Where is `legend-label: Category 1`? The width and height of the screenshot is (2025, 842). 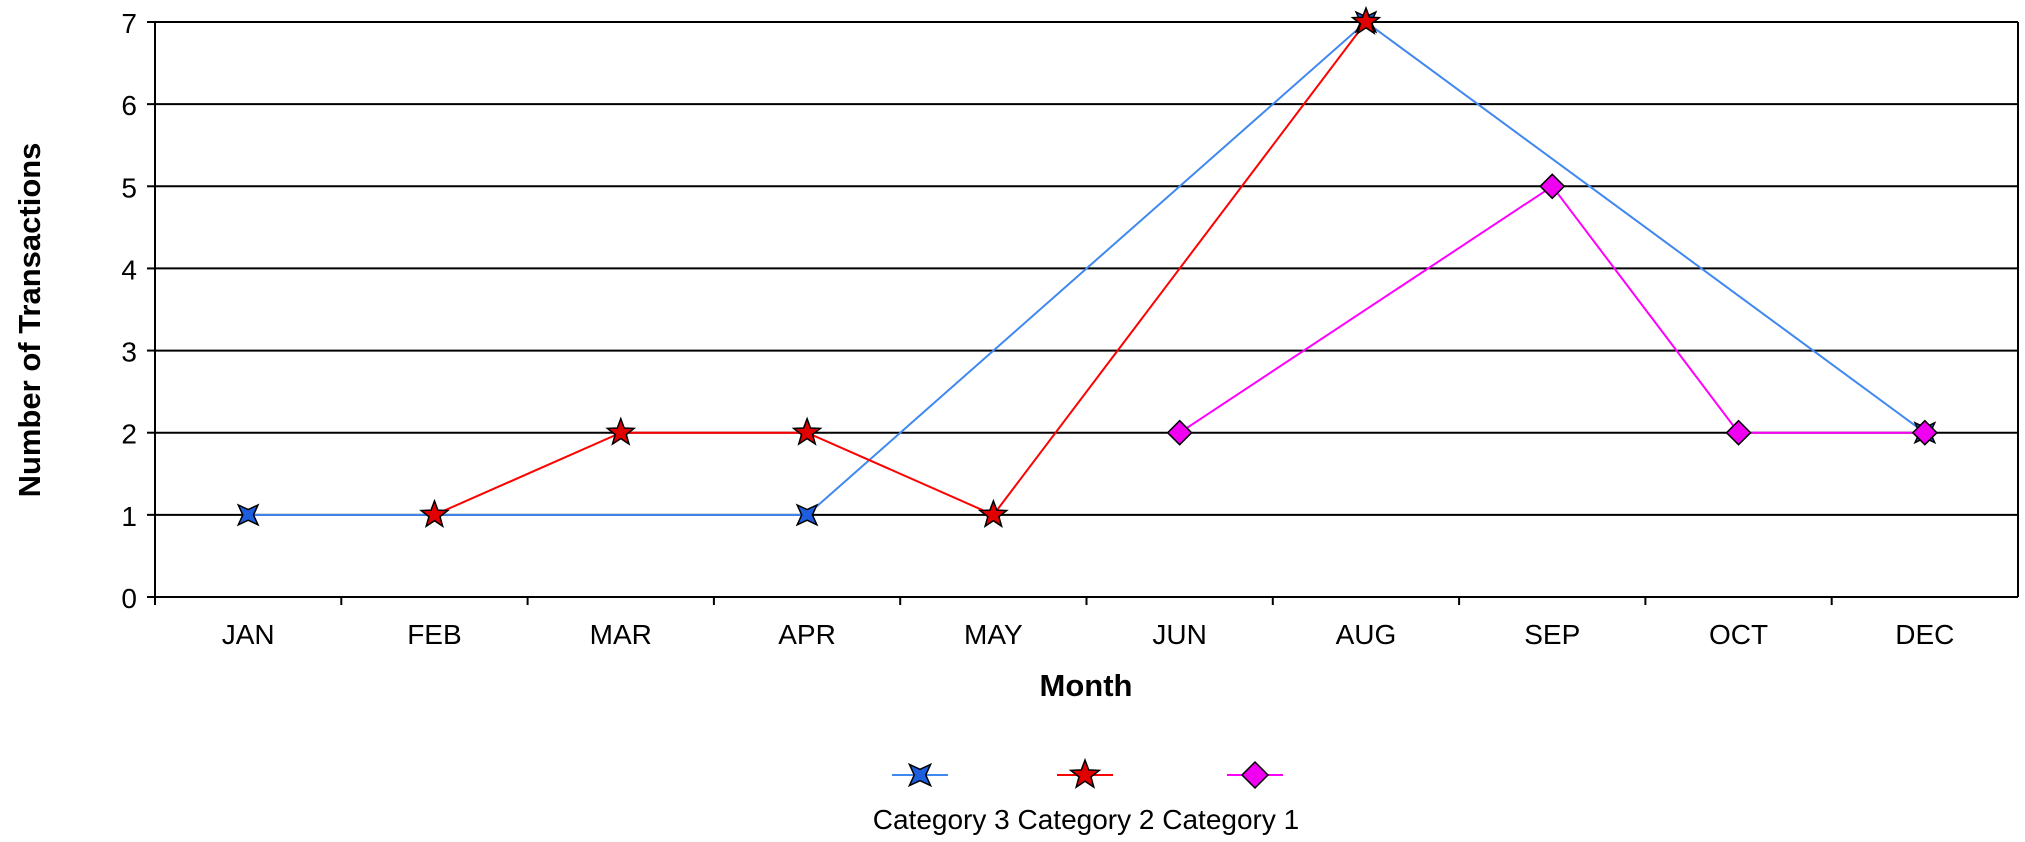
legend-label: Category 1 is located at coordinates (1230, 819).